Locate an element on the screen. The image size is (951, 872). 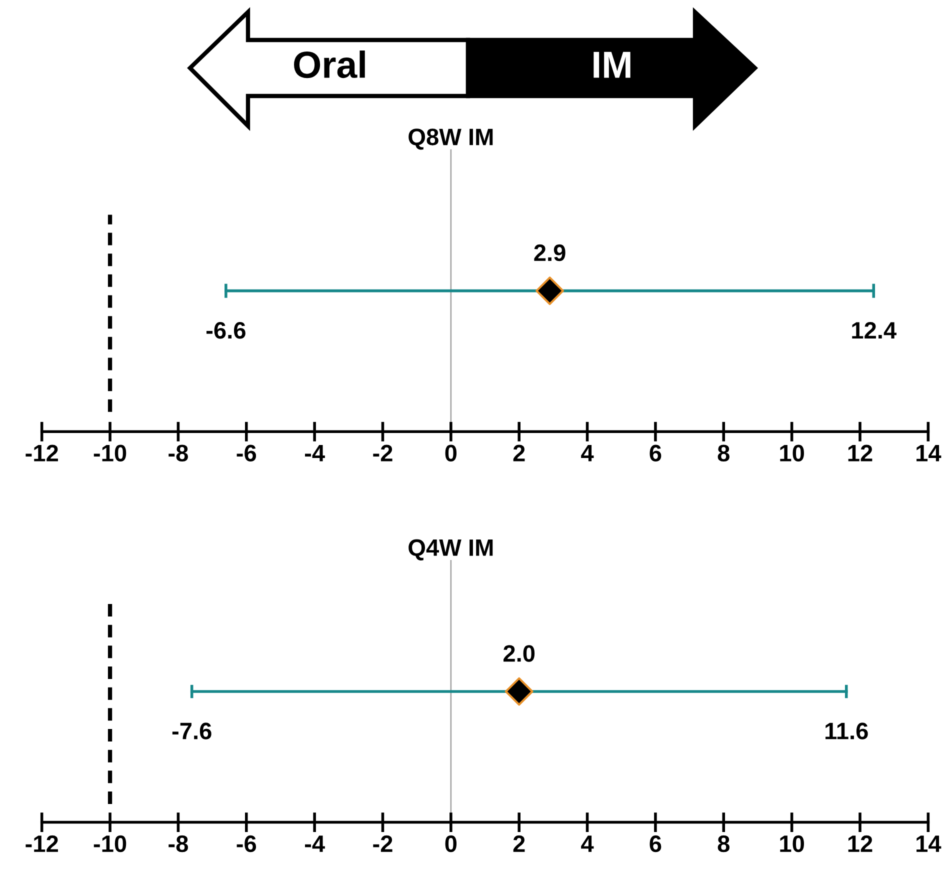
annotation: -6.6 is located at coordinates (226, 330).